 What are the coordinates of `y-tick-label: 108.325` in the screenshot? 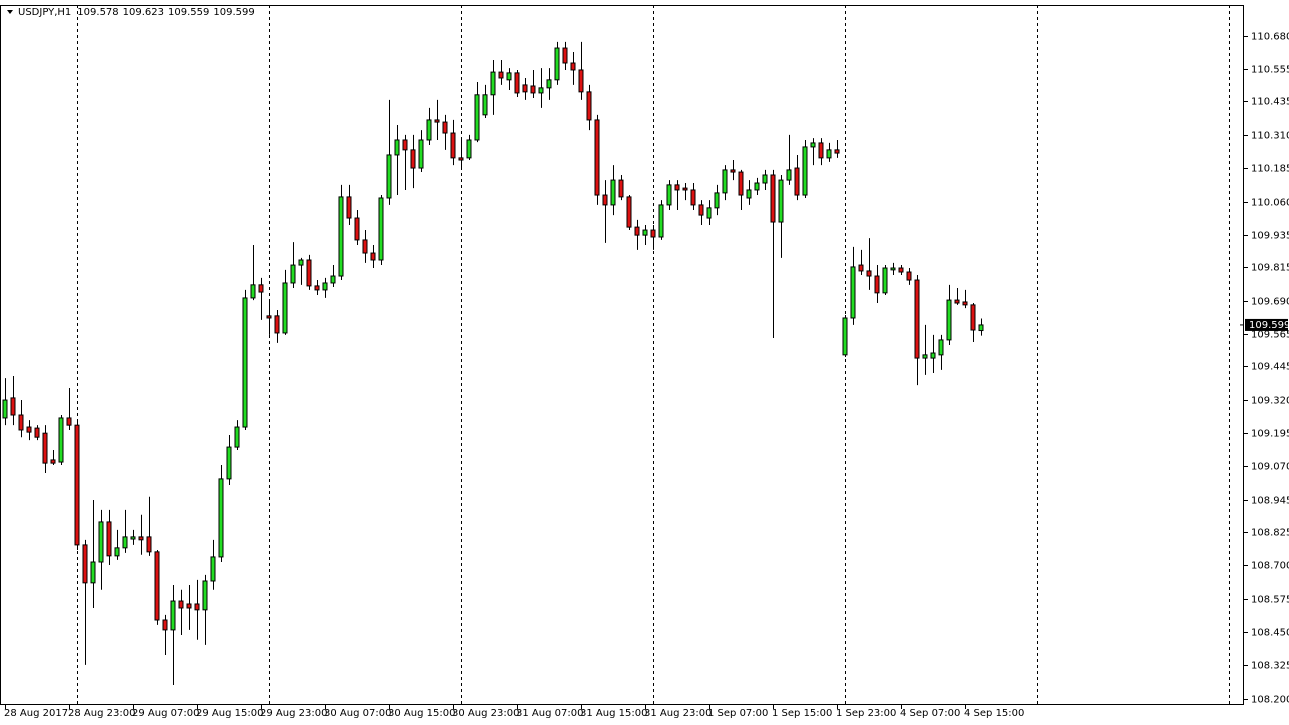 It's located at (1270, 666).